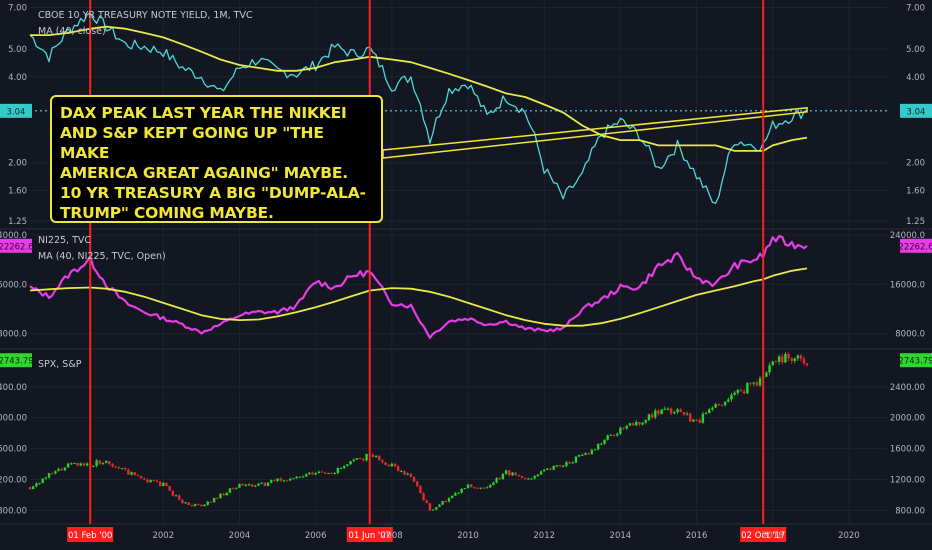  Describe the element at coordinates (910, 335) in the screenshot. I see `y-tick-label-right: 8000.0` at that location.